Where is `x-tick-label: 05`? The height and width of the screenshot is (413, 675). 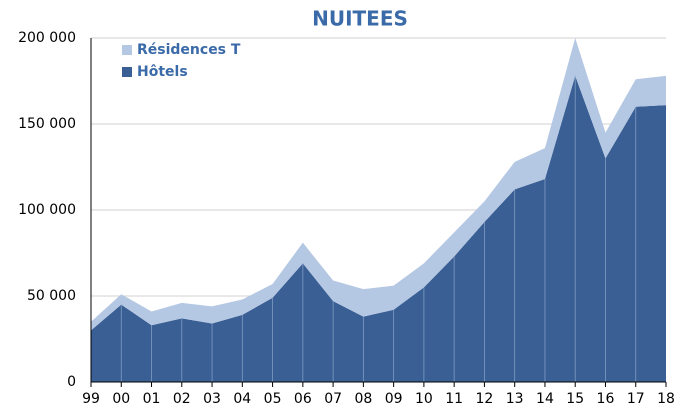 x-tick-label: 05 is located at coordinates (273, 399).